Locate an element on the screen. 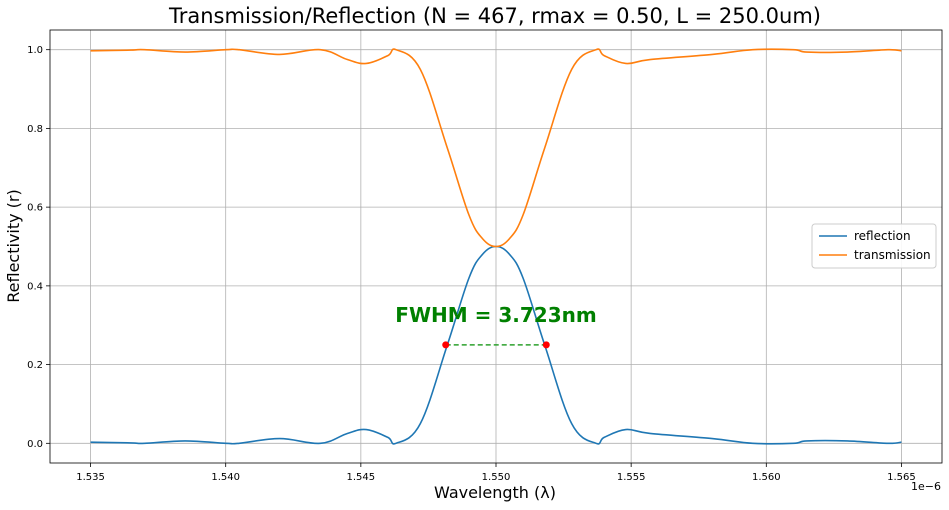 This screenshot has width=949, height=510. x-tick-label: 1.550 is located at coordinates (496, 477).